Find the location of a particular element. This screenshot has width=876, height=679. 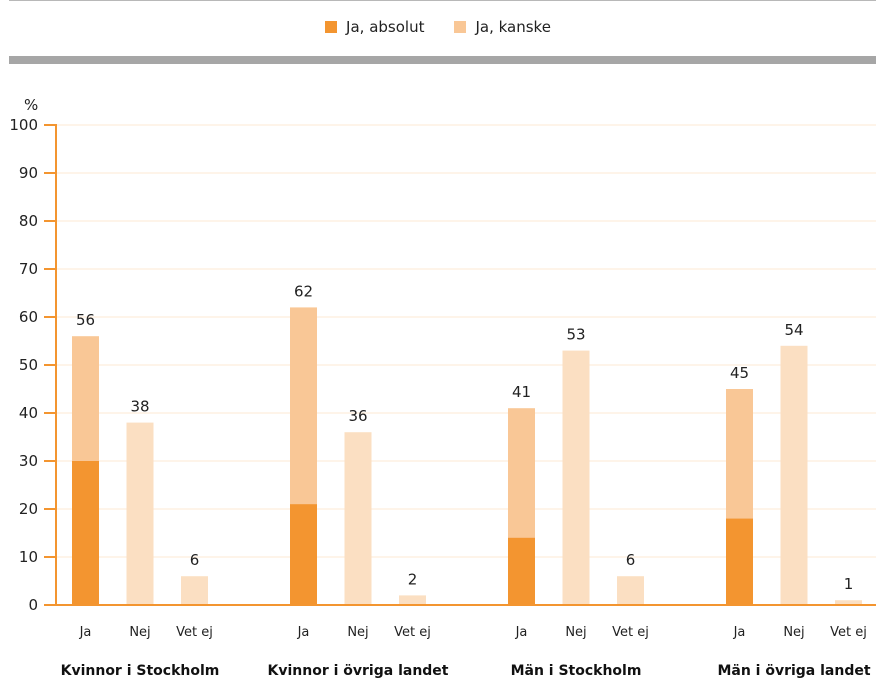

data-label: 62 is located at coordinates (303, 291).